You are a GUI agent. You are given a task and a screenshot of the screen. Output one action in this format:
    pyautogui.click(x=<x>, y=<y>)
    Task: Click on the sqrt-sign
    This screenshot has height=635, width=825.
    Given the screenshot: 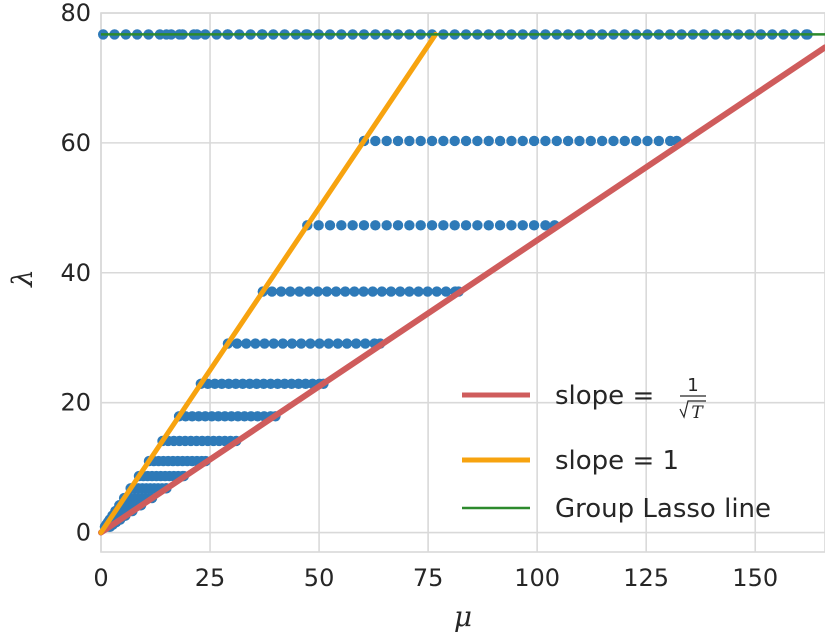 What is the action you would take?
    pyautogui.click(x=692, y=409)
    